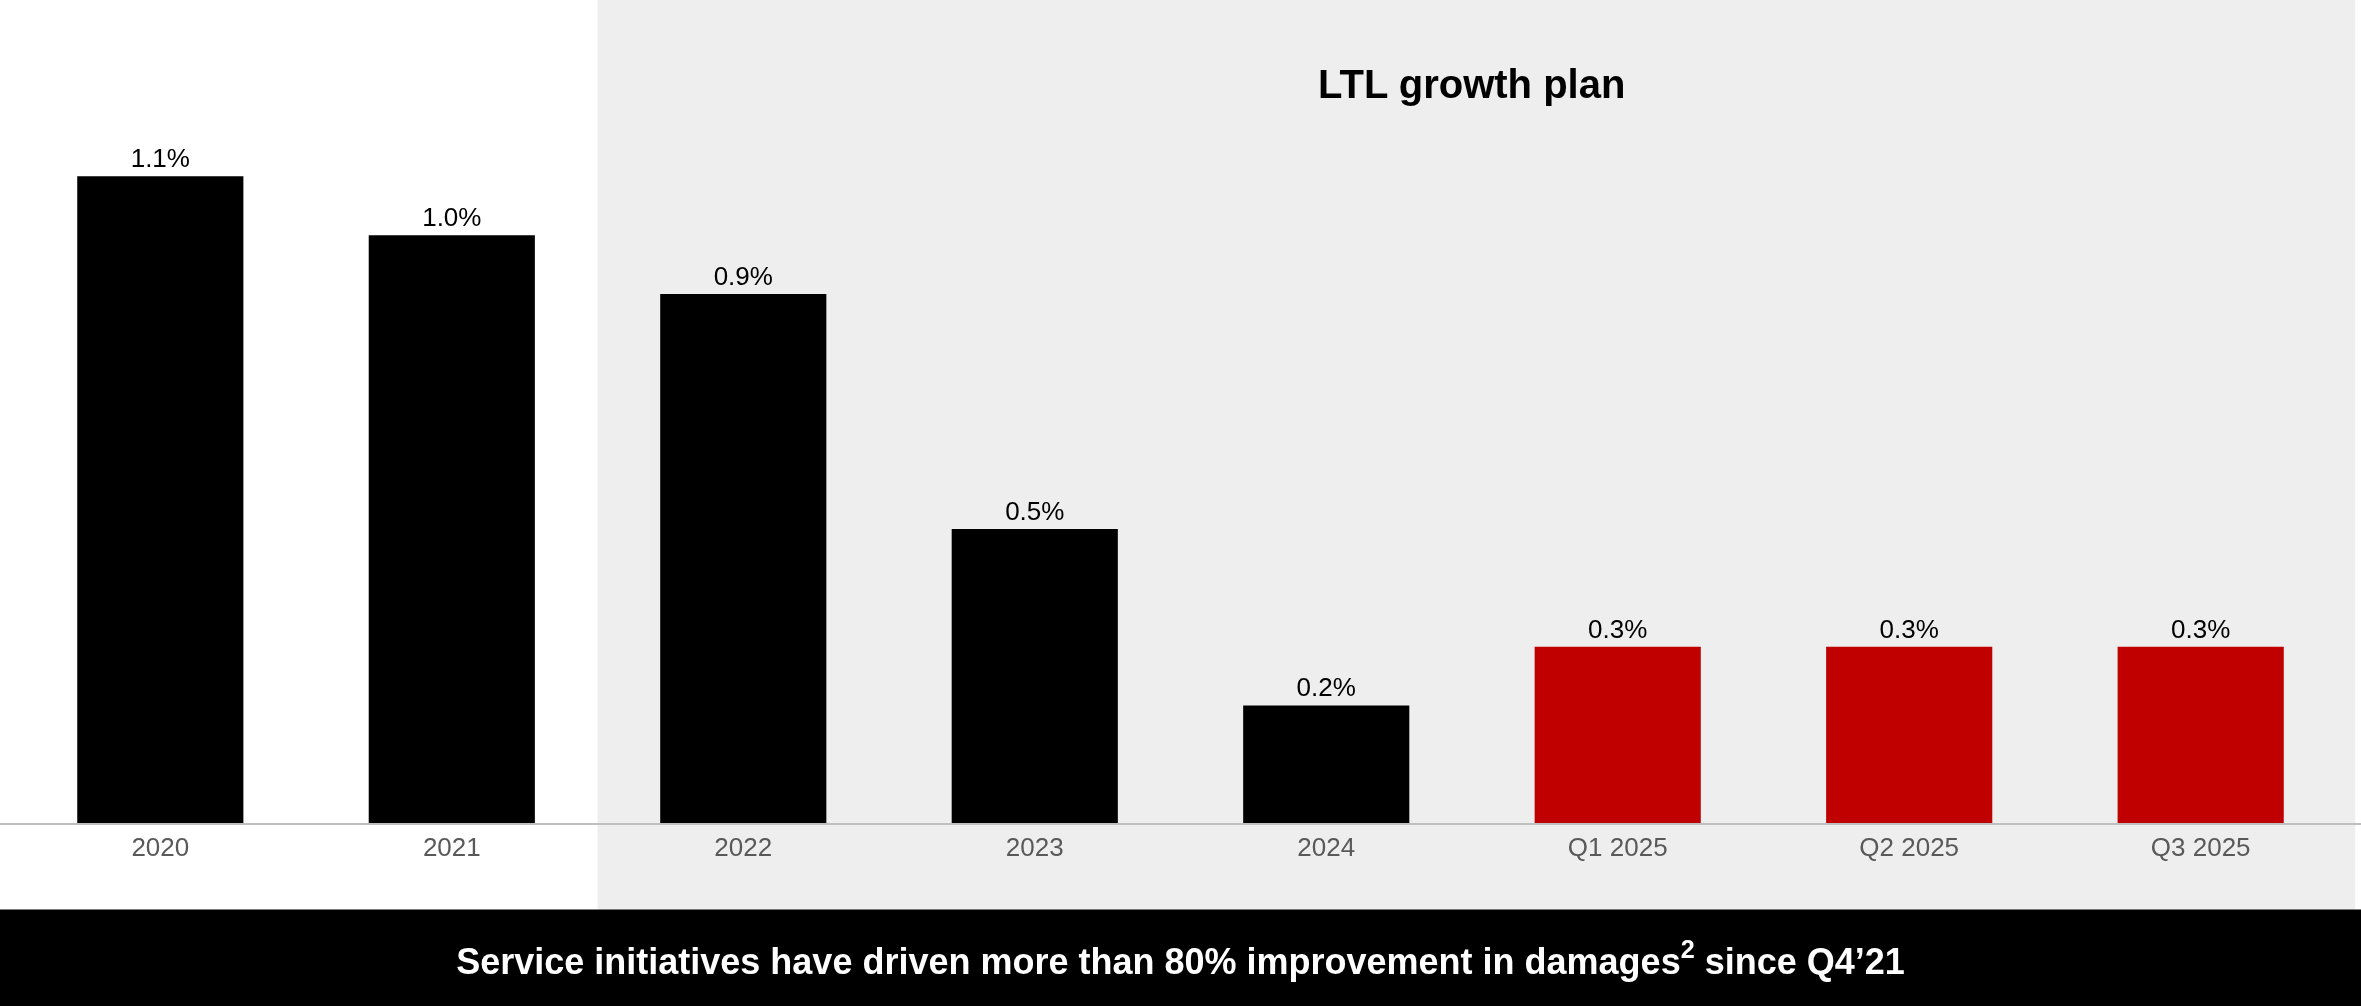 Image resolution: width=2361 pixels, height=1006 pixels. What do you see at coordinates (1909, 847) in the screenshot?
I see `x-tick-label: Q2 2025` at bounding box center [1909, 847].